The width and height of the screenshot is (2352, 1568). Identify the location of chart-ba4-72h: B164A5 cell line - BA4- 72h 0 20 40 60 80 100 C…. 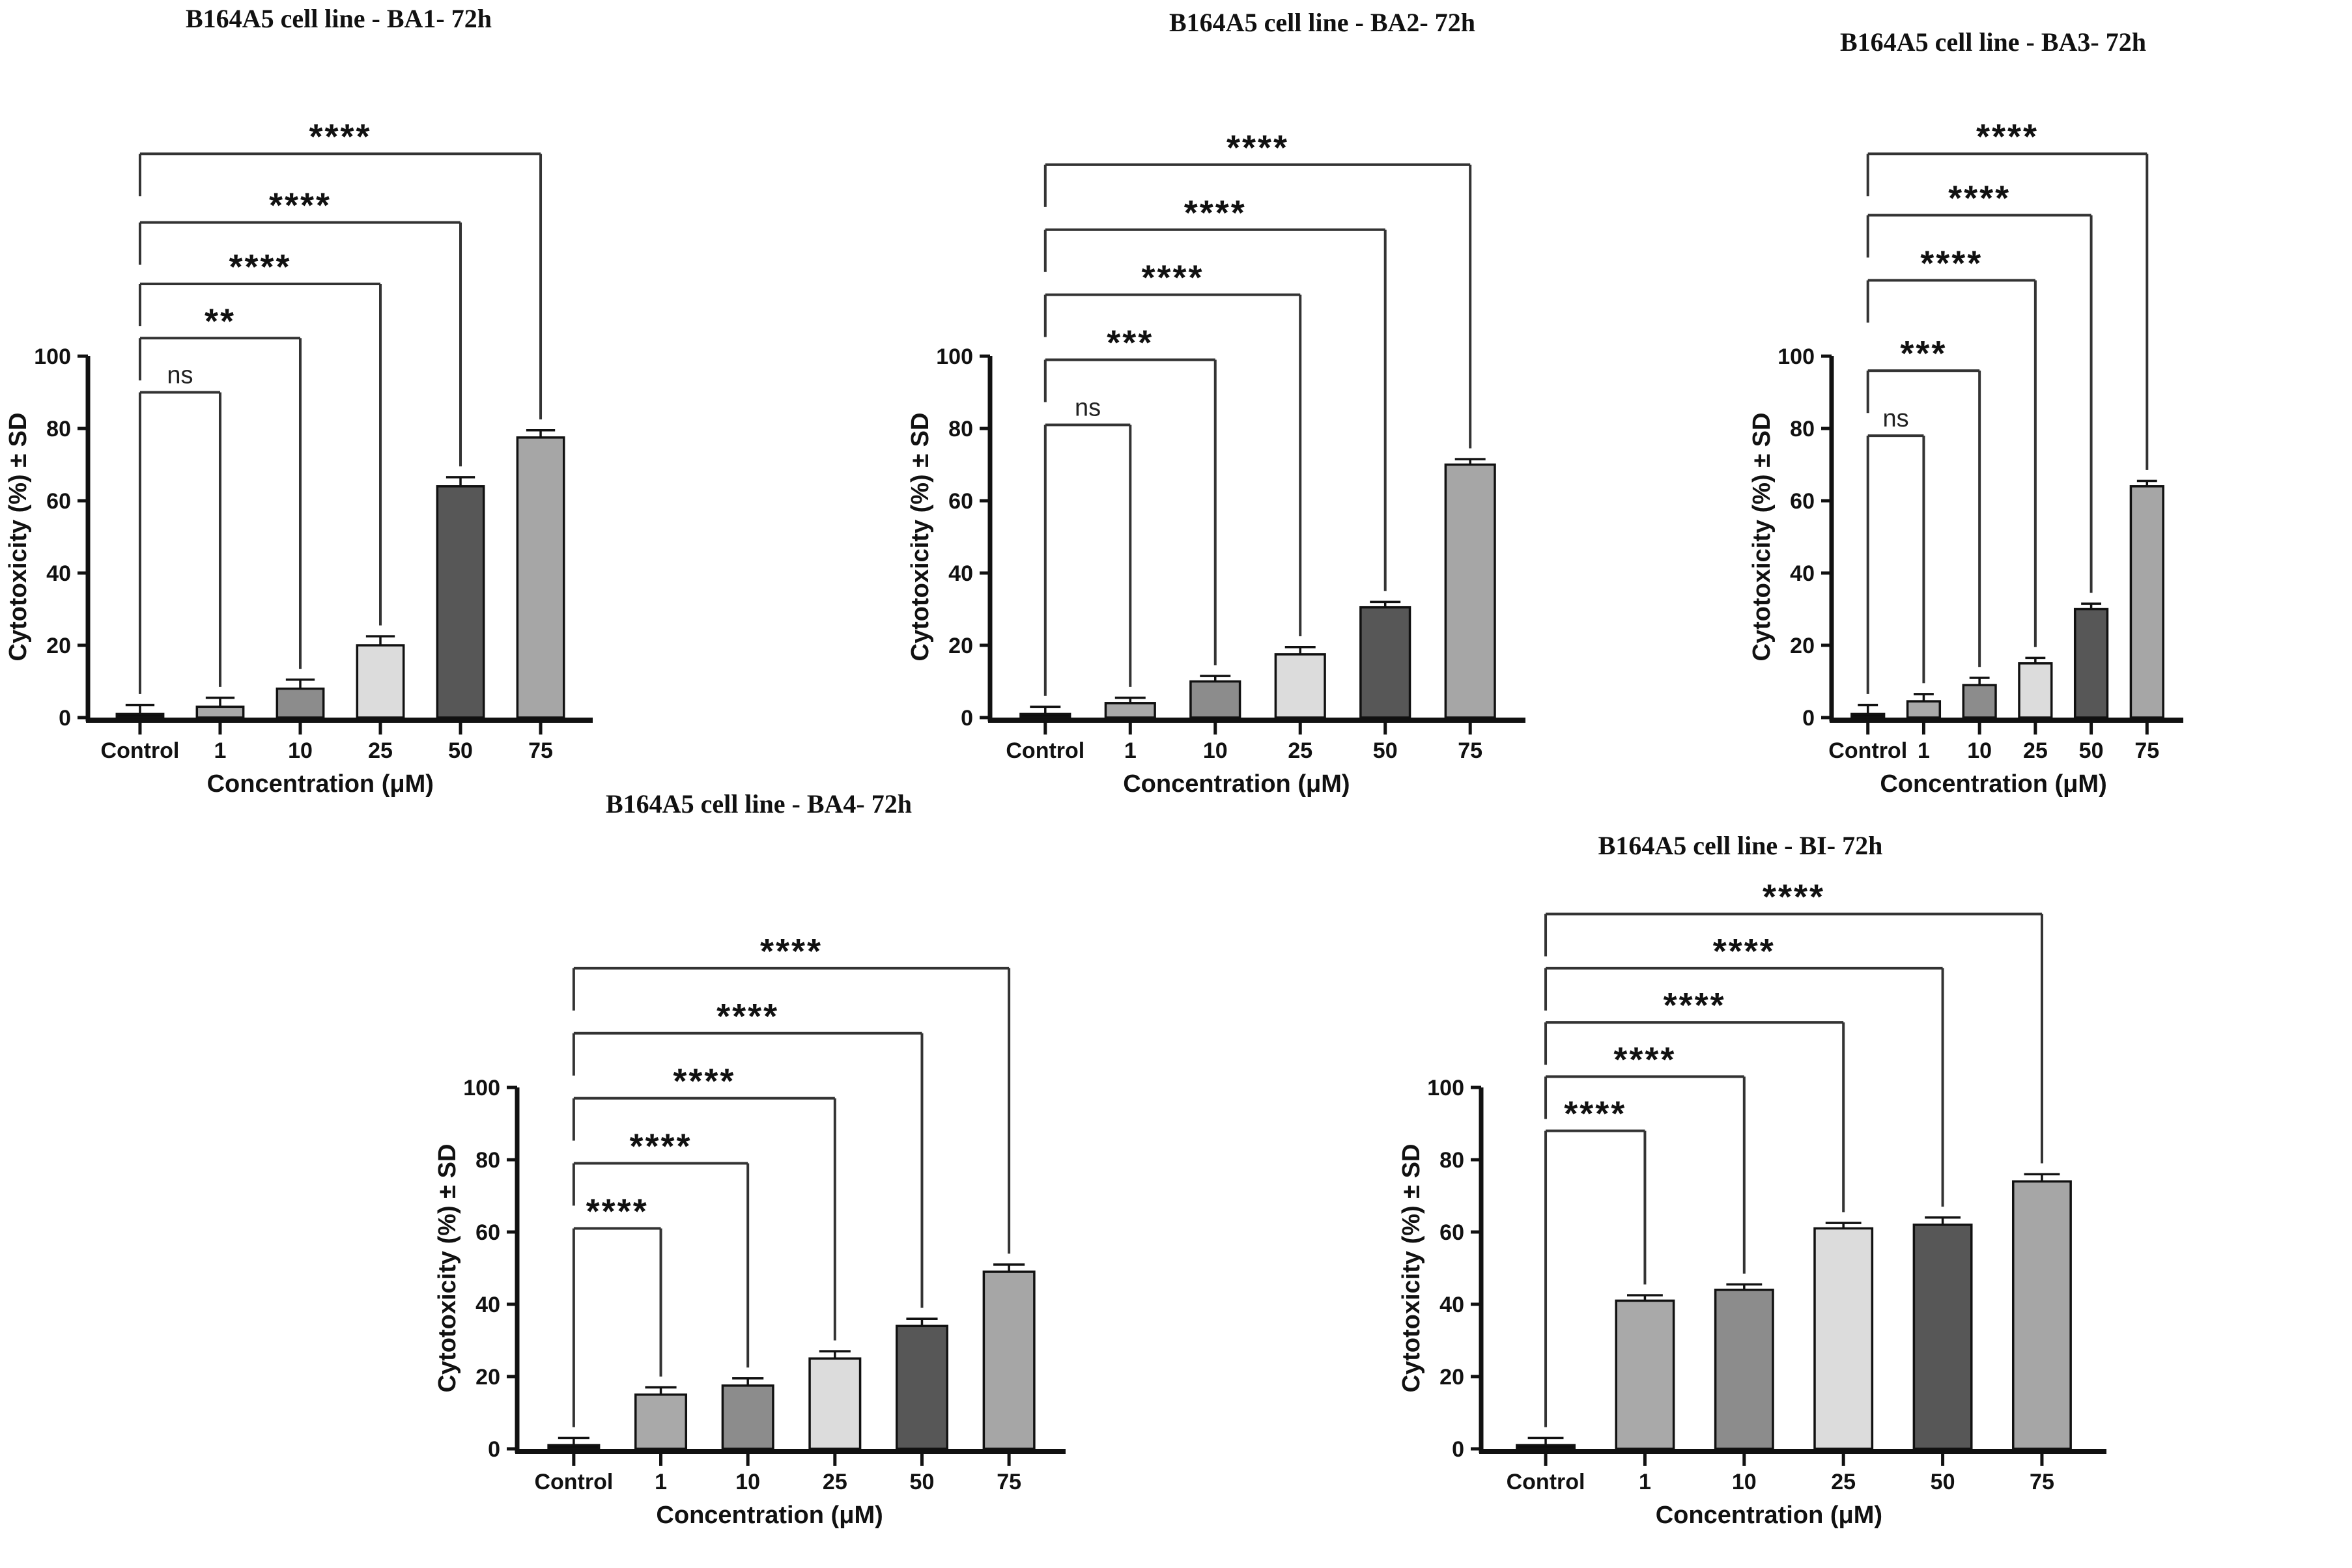
(750, 1159).